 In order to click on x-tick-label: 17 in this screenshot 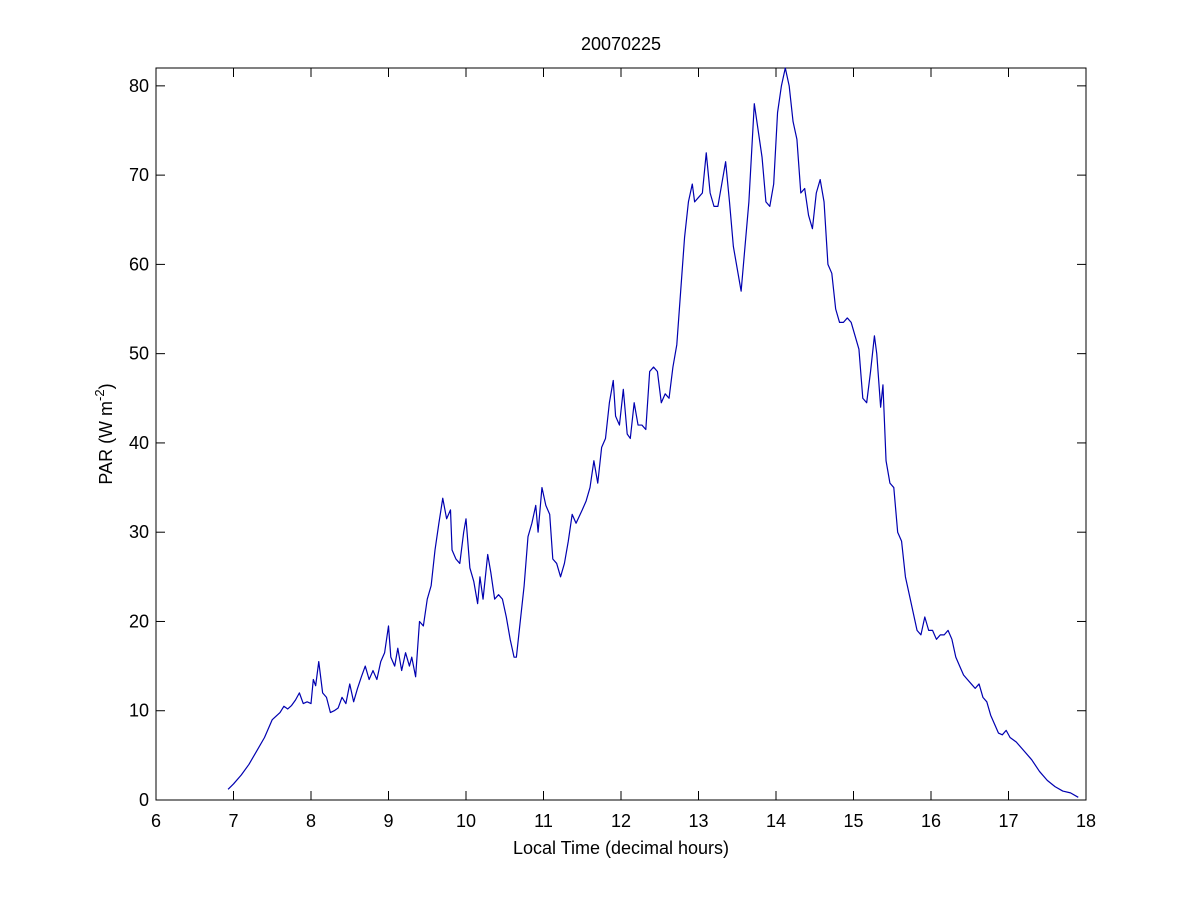, I will do `click(1008, 821)`.